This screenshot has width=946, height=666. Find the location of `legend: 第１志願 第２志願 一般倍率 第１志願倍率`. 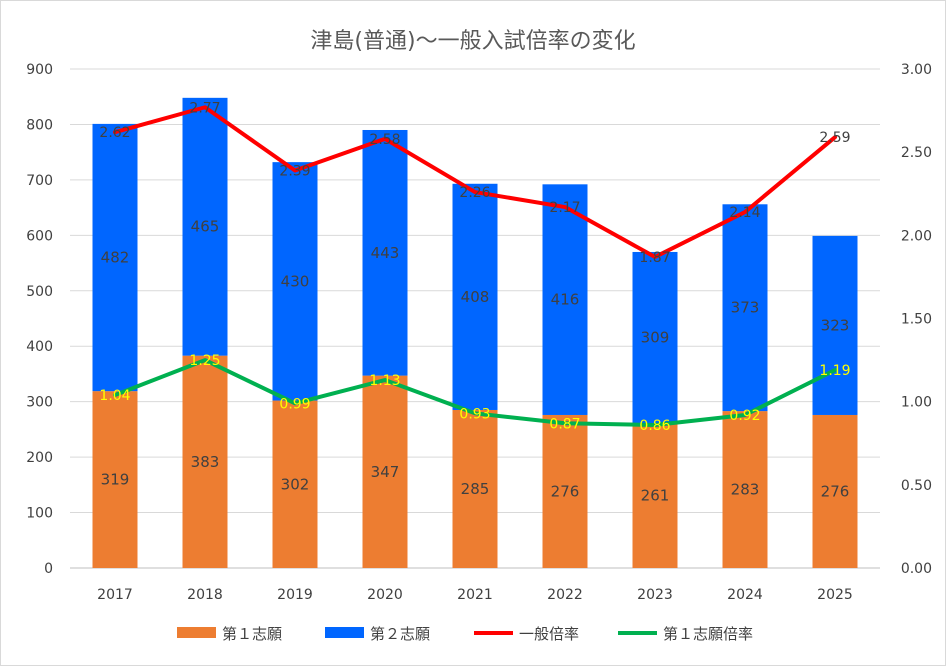

legend: 第１志願 第２志願 一般倍率 第１志願倍率 is located at coordinates (465, 634).